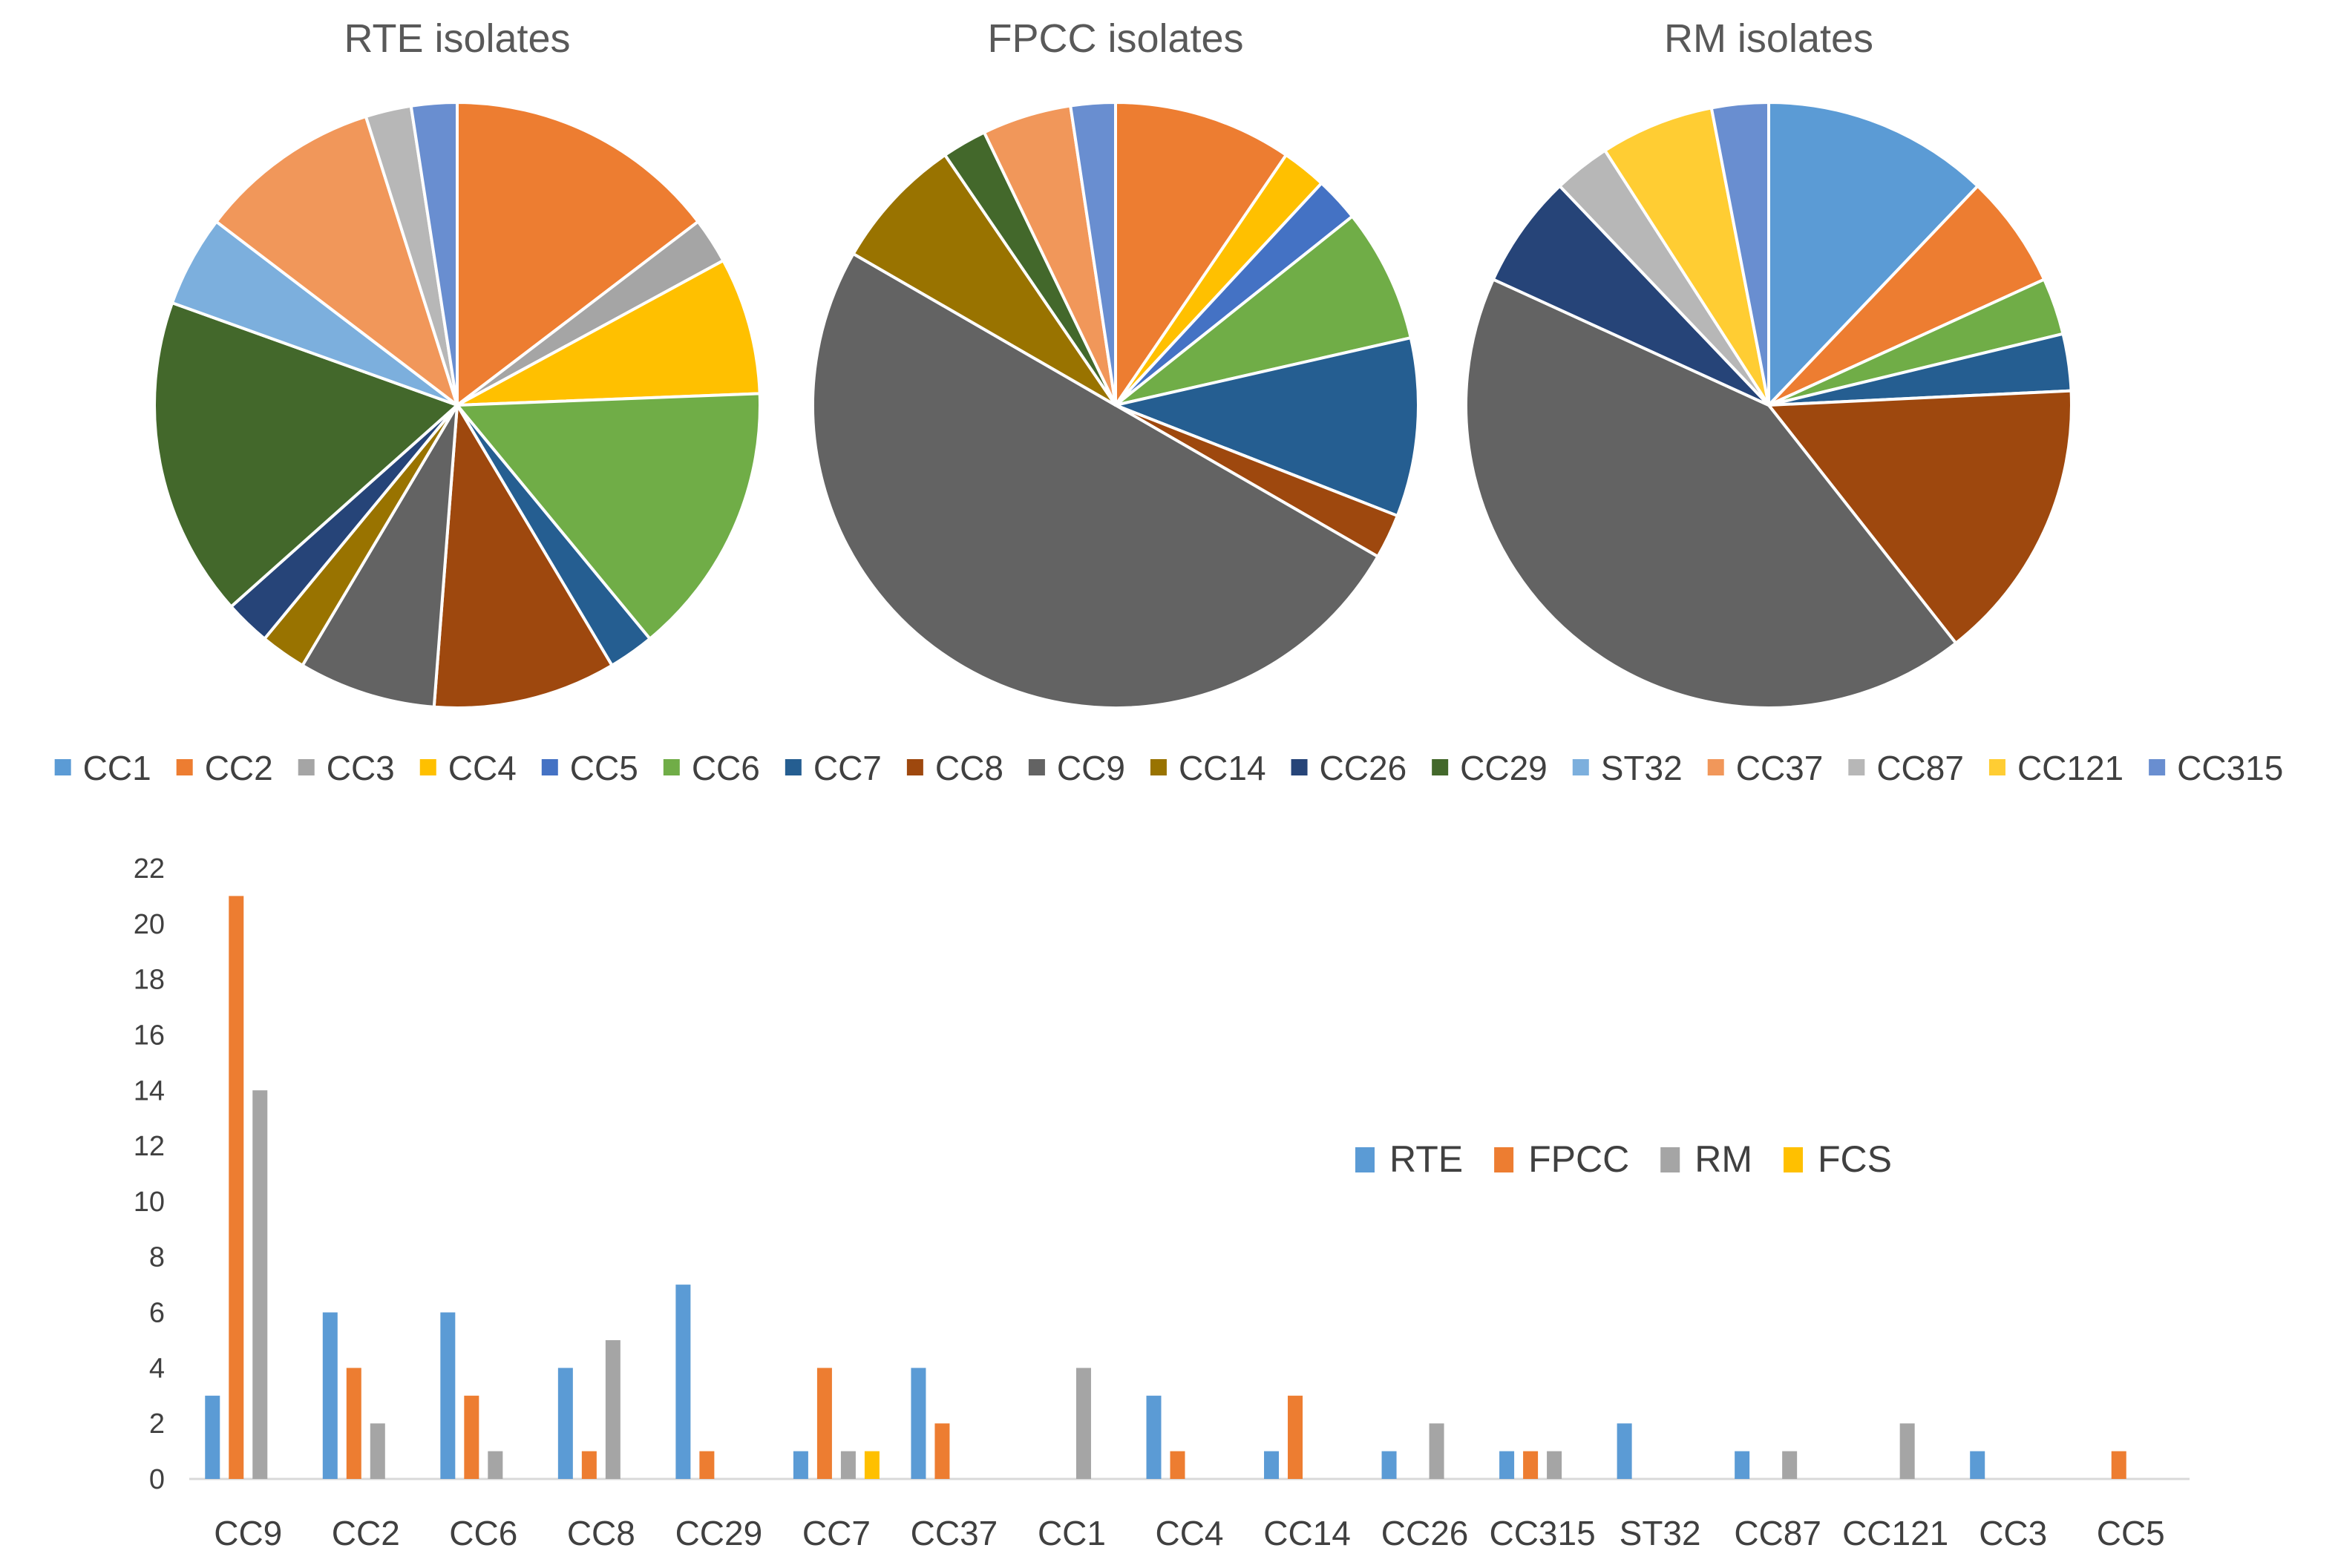  What do you see at coordinates (1177, 1465) in the screenshot?
I see `bar-cc4-fpcc` at bounding box center [1177, 1465].